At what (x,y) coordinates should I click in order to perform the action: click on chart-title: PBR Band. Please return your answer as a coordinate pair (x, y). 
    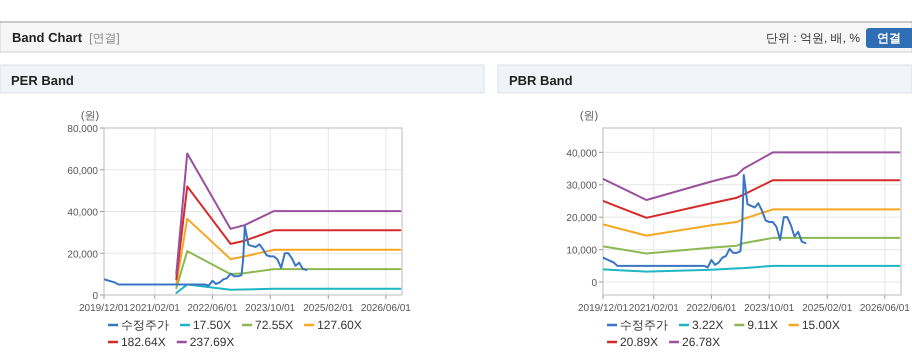
    Looking at the image, I should click on (541, 80).